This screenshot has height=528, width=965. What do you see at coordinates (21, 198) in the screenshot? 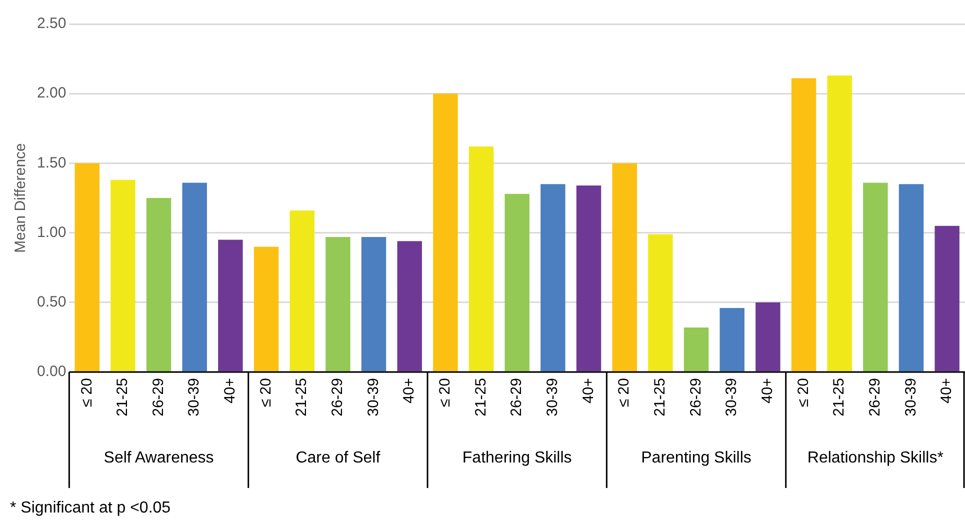
I see `y-axis-title: Mean Difference` at bounding box center [21, 198].